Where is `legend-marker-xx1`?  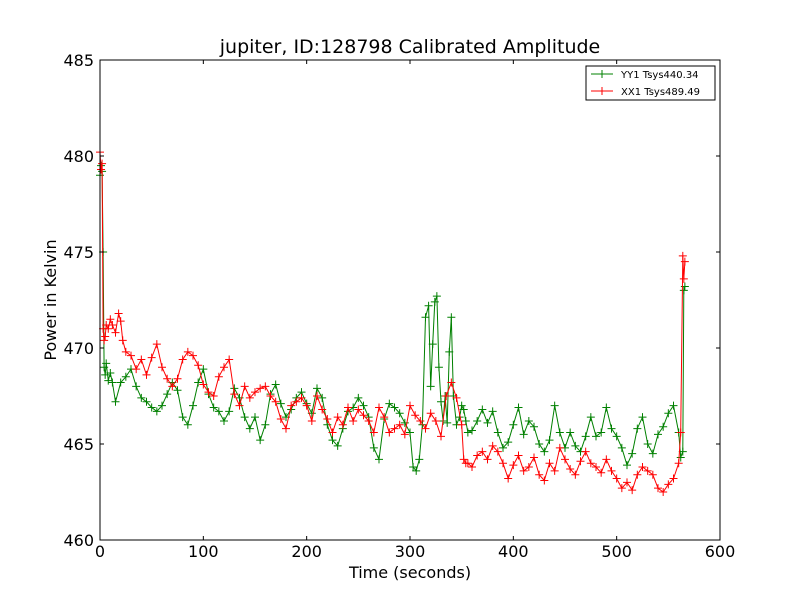
legend-marker-xx1 is located at coordinates (602, 91).